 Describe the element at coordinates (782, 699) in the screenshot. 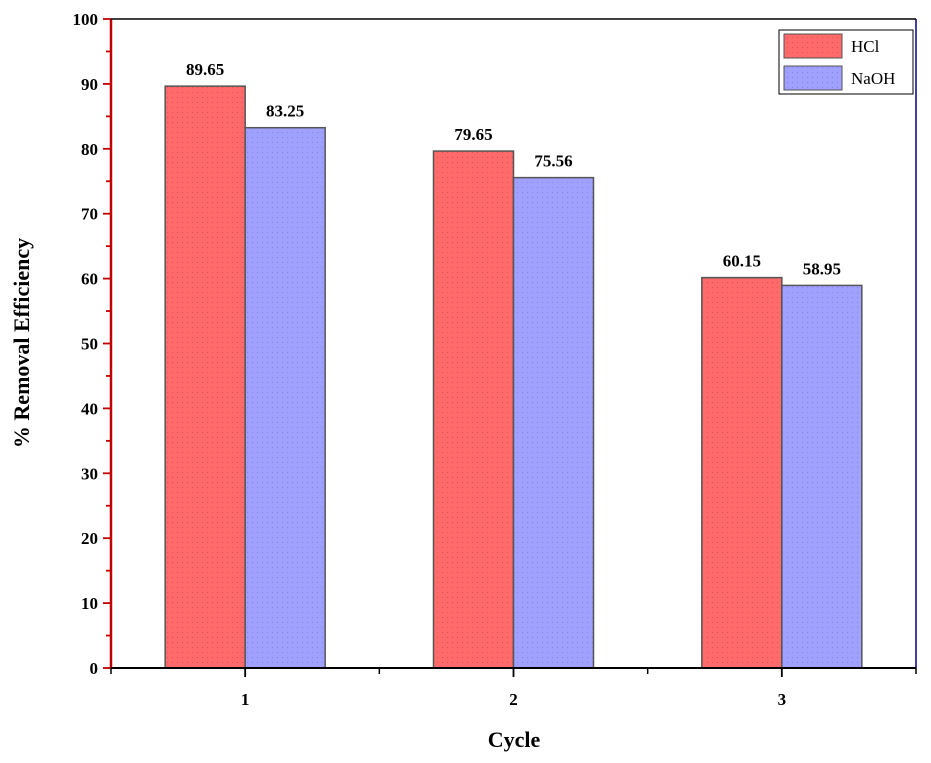

I see `x-tick-label: 3` at that location.